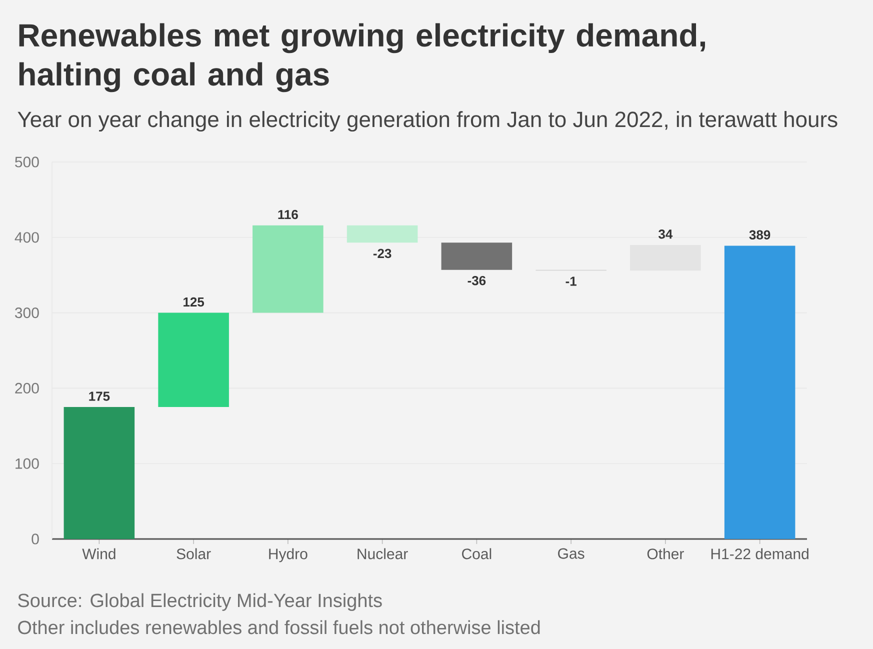  I want to click on x-tick-label: Solar, so click(193, 554).